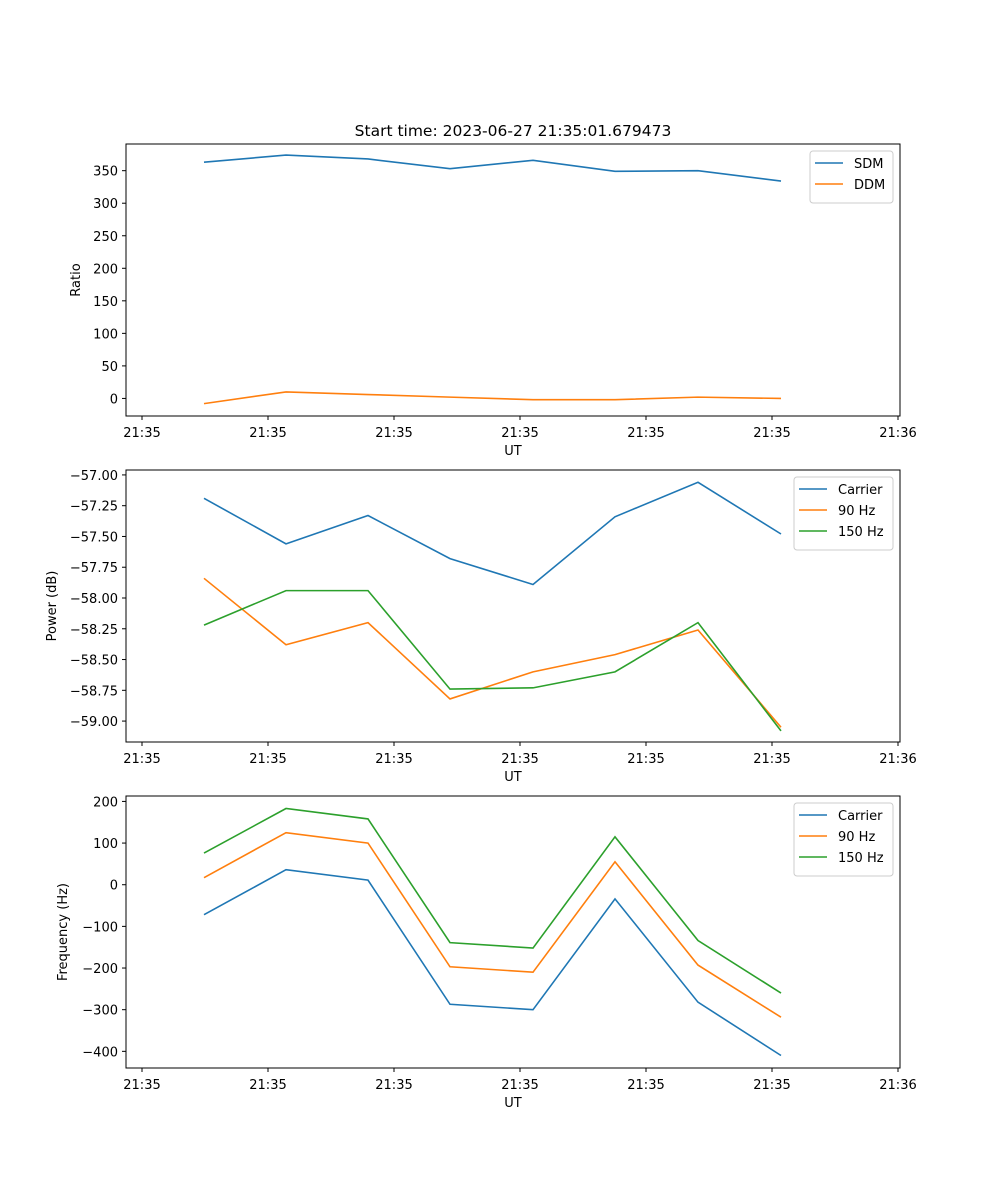 The width and height of the screenshot is (1000, 1200). I want to click on y-tick-label: −58.75, so click(94, 691).